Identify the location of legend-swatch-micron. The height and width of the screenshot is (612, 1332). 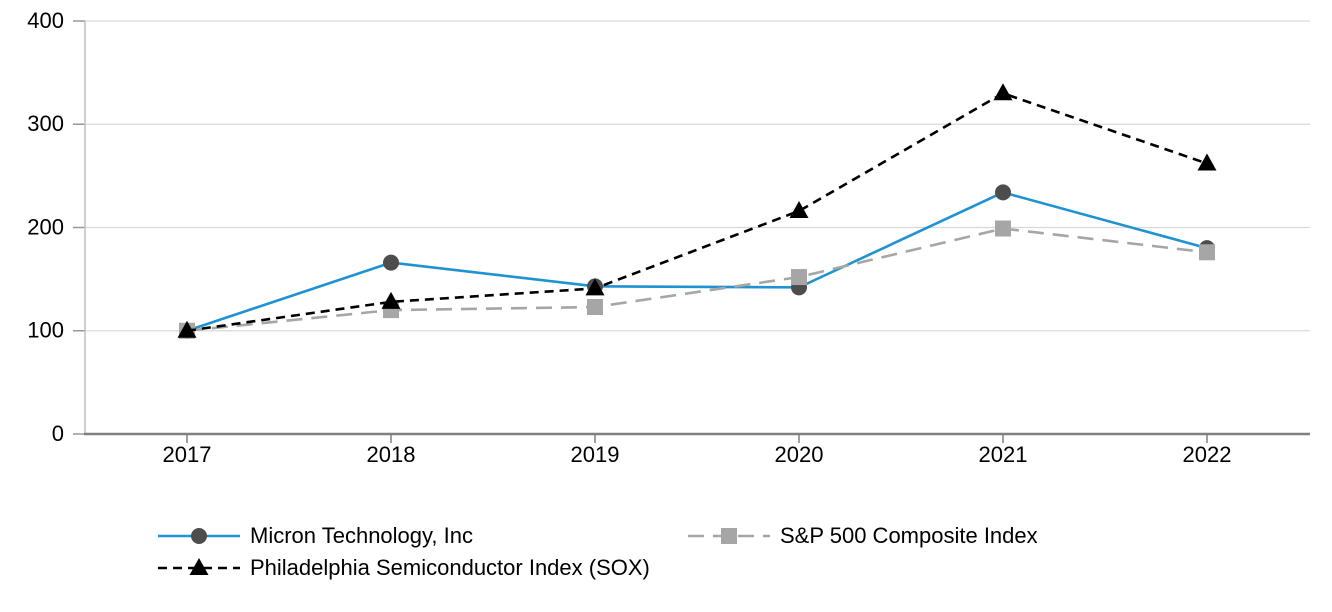
(199, 536).